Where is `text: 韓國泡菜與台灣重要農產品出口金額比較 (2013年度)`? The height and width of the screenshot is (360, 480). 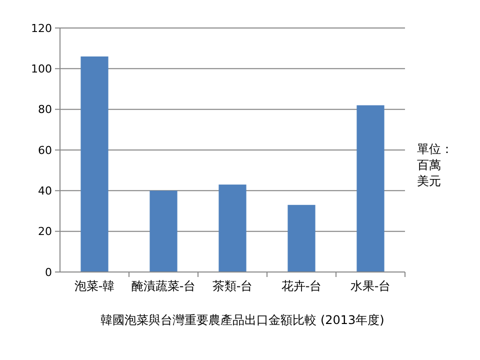
text: 韓國泡菜與台灣重要農產品出口金額比較 (2013年度) is located at coordinates (242, 320).